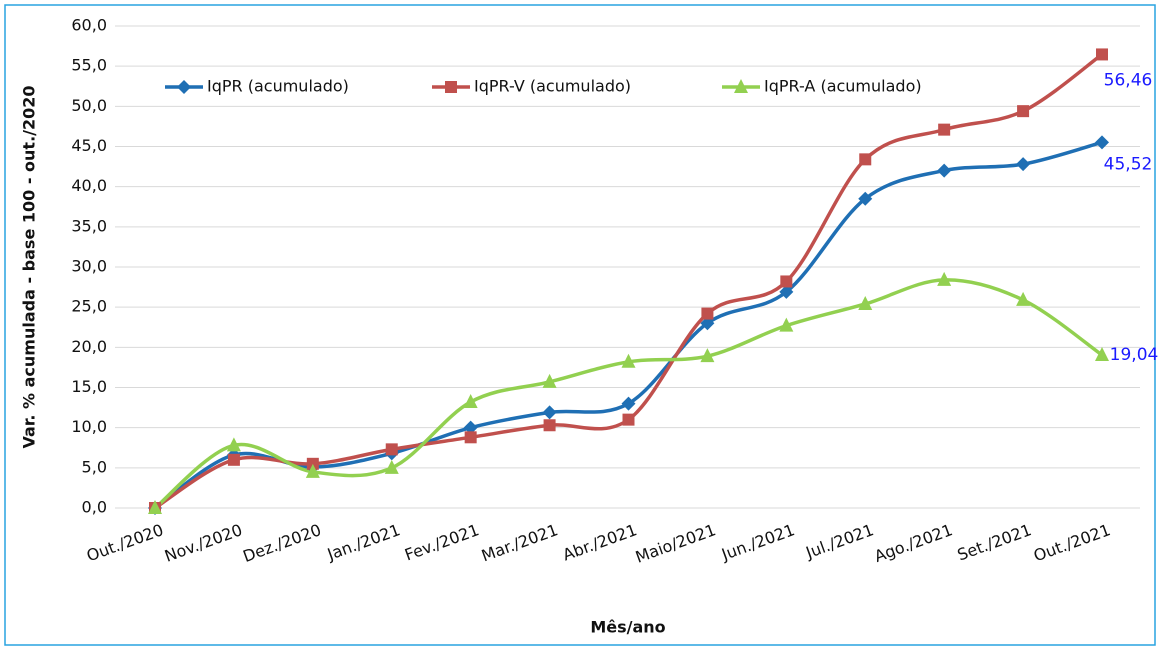  Describe the element at coordinates (89, 145) in the screenshot. I see `y-tick-label: 45,0` at that location.